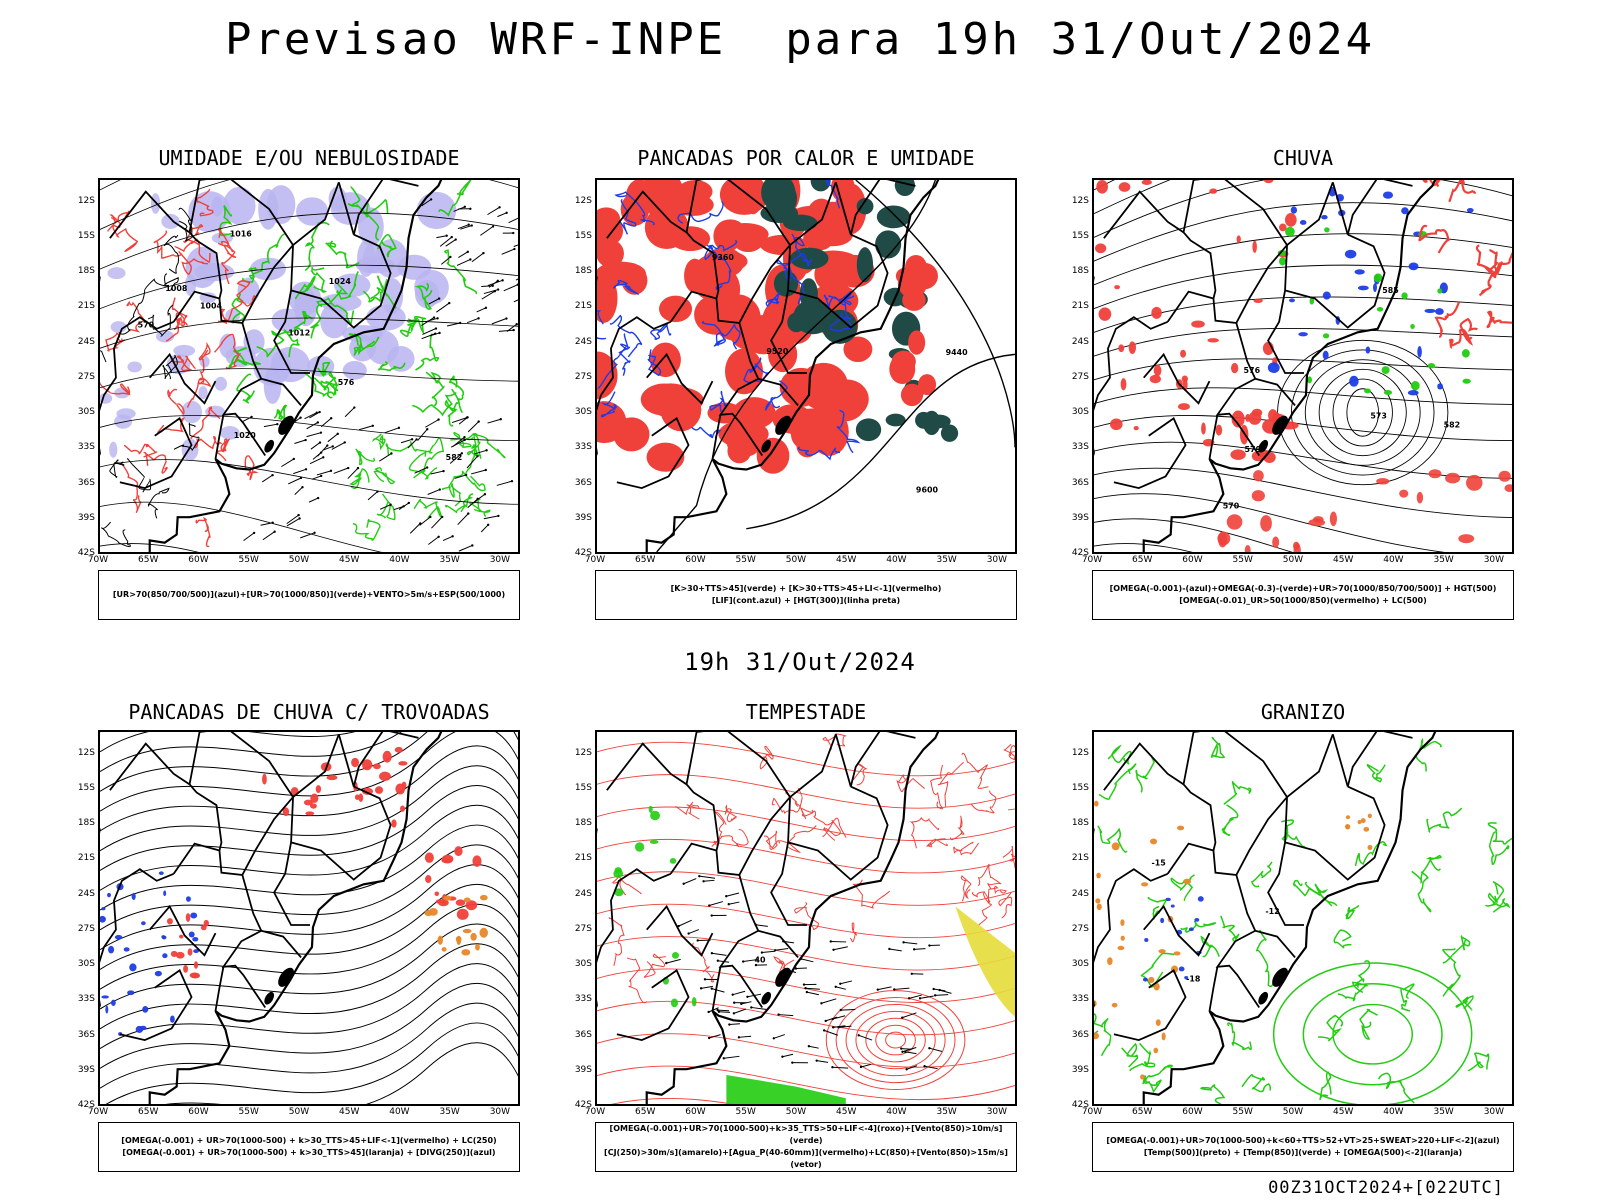  What do you see at coordinates (86, 787) in the screenshot?
I see `latitude-tick-label: 15S` at bounding box center [86, 787].